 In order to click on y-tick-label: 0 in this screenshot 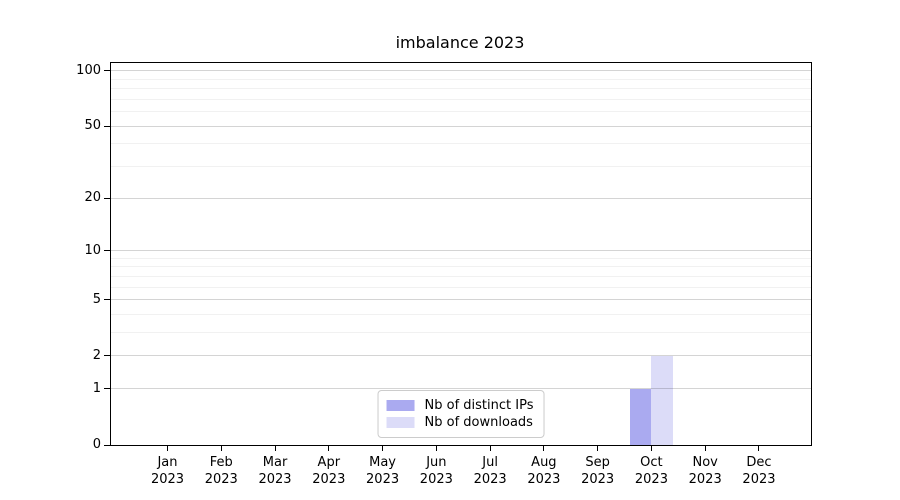, I will do `click(96, 444)`.